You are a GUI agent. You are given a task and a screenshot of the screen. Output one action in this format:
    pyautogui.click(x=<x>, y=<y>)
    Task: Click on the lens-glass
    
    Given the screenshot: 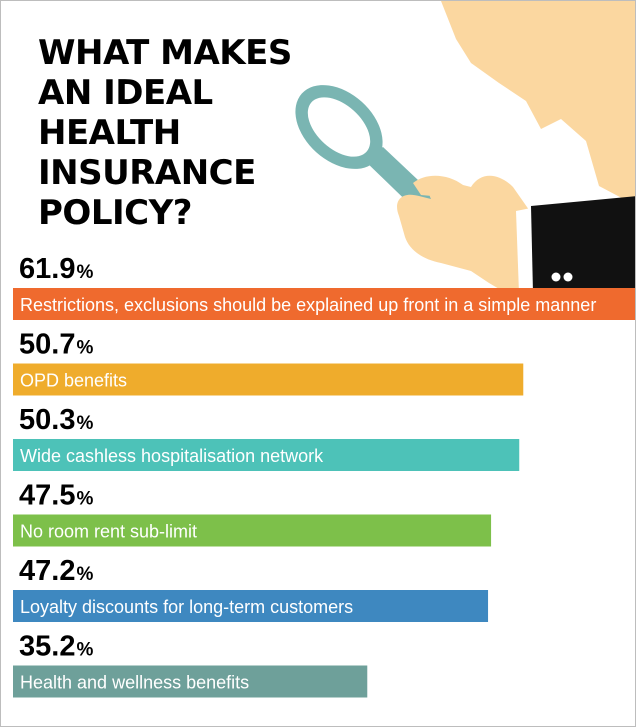 What is the action you would take?
    pyautogui.click(x=339, y=127)
    